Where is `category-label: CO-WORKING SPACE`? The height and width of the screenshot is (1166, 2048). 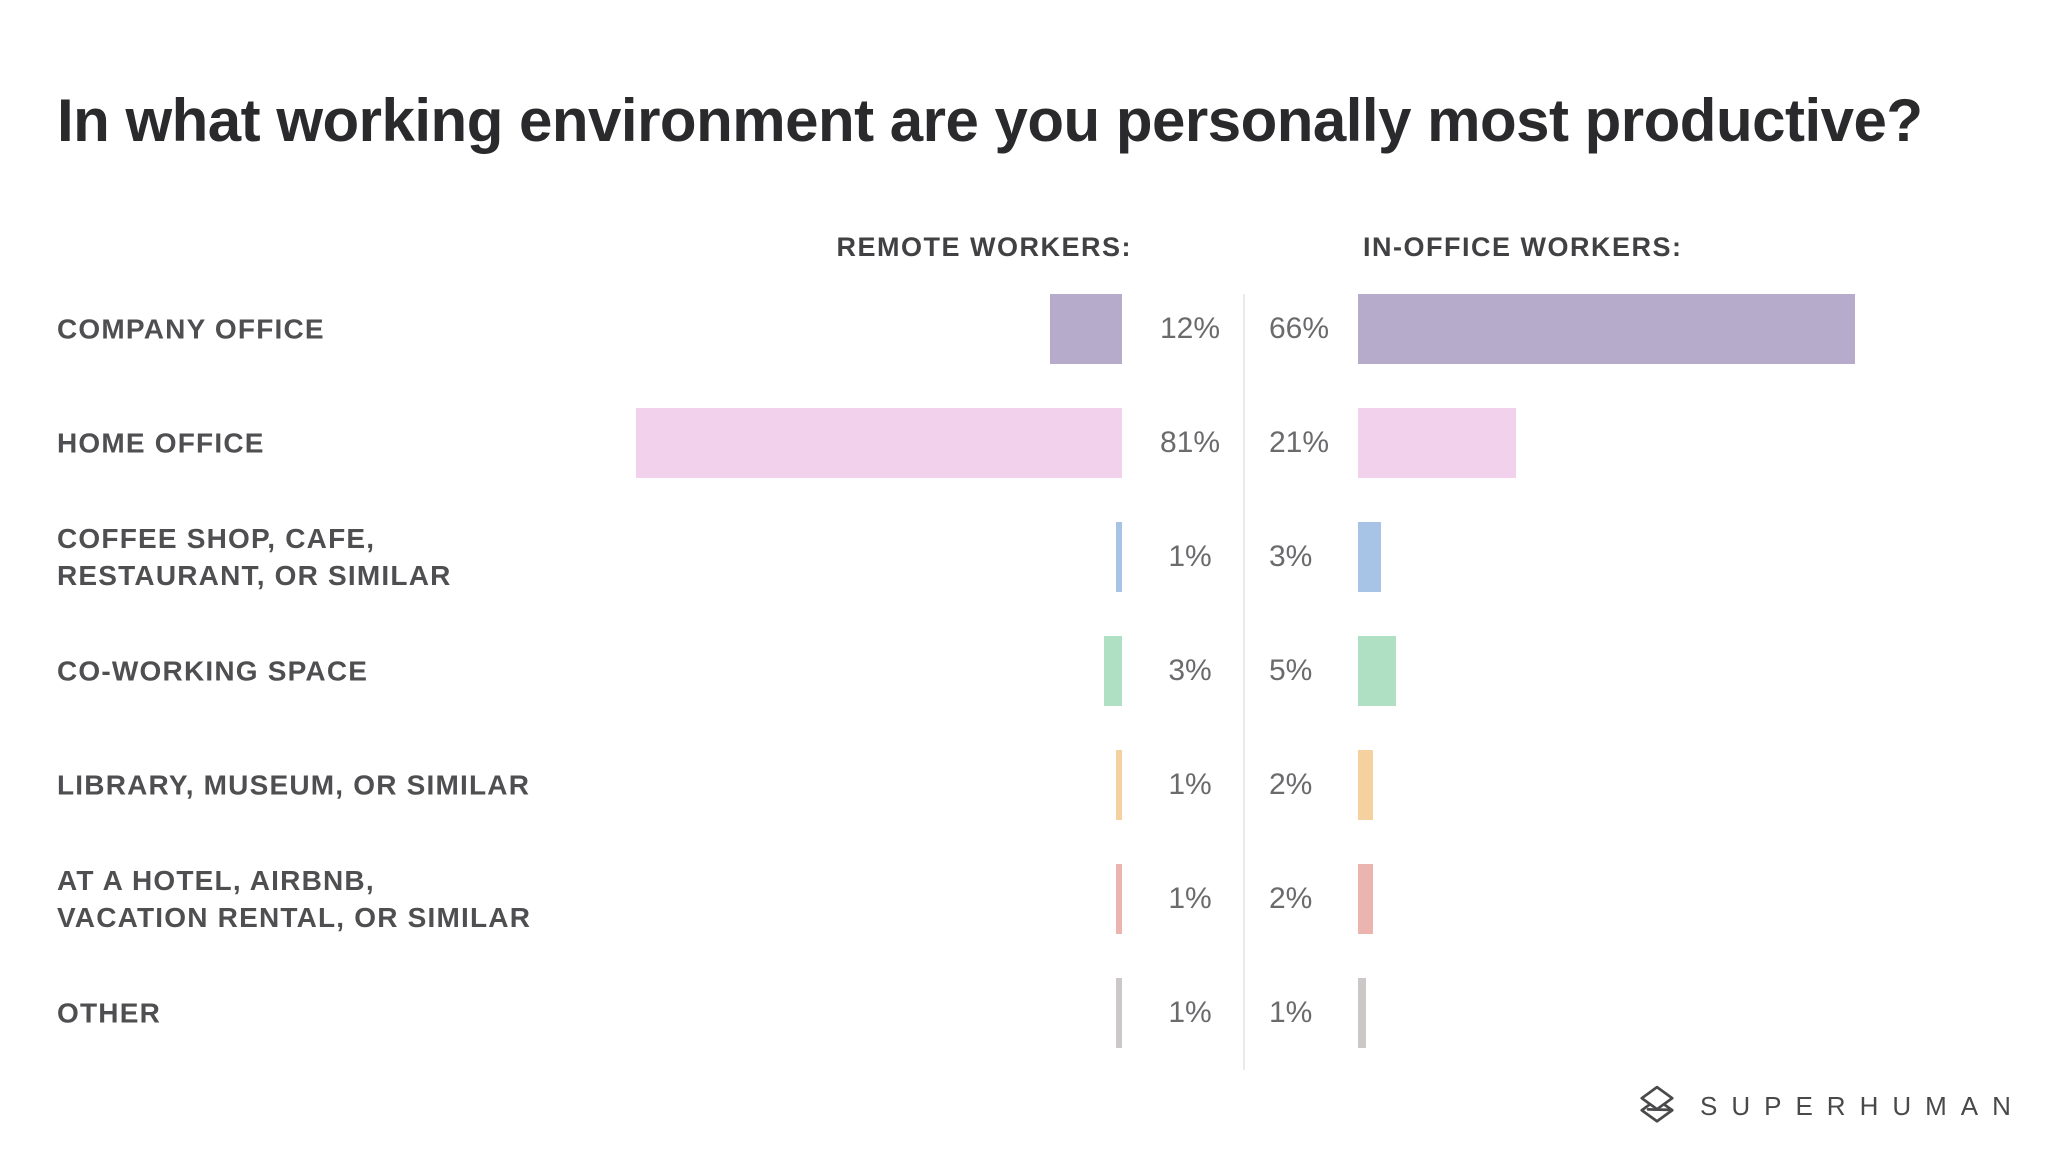
category-label: CO-WORKING SPACE is located at coordinates (213, 671).